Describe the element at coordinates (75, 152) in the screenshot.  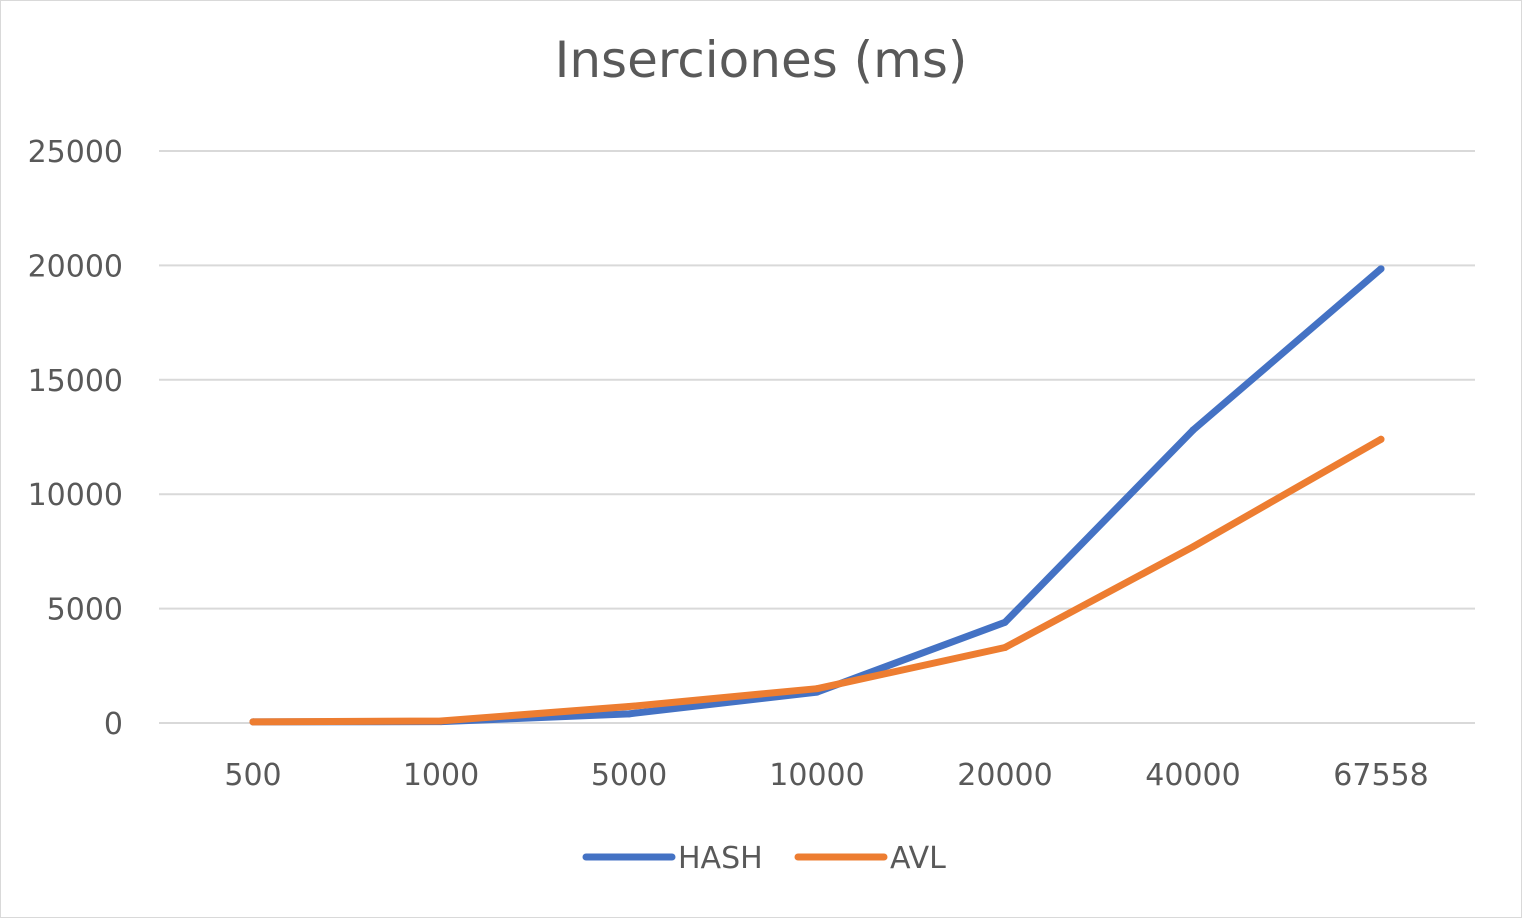
I see `y-tick-label: 25000` at that location.